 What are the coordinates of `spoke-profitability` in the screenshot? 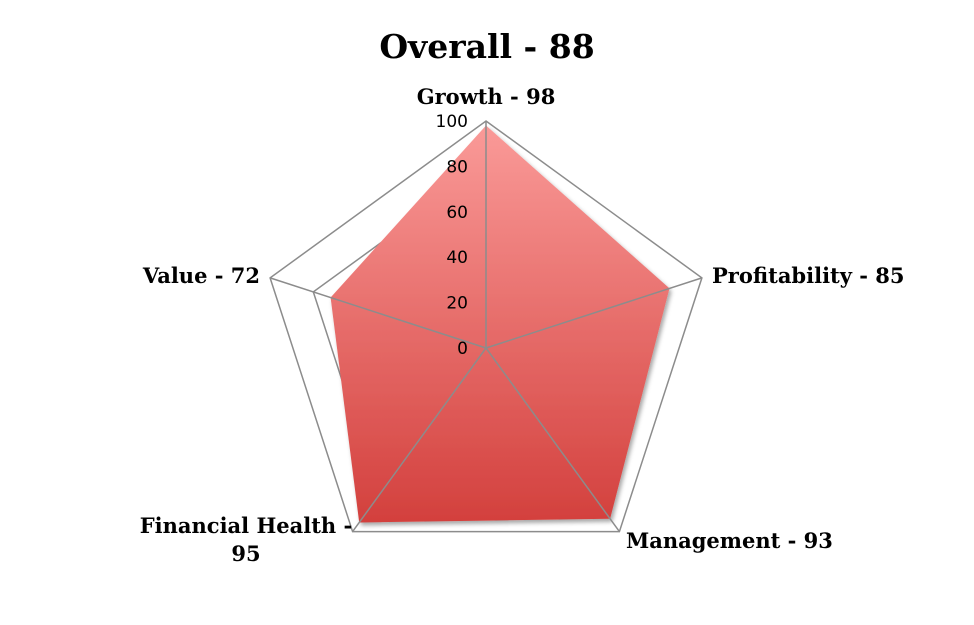 It's located at (594, 313).